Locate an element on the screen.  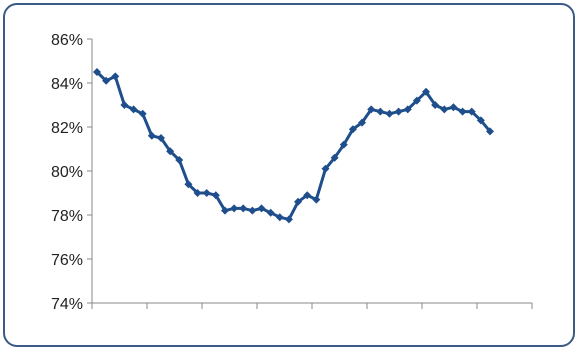
y-tick-label: 86% is located at coordinates (67, 40).